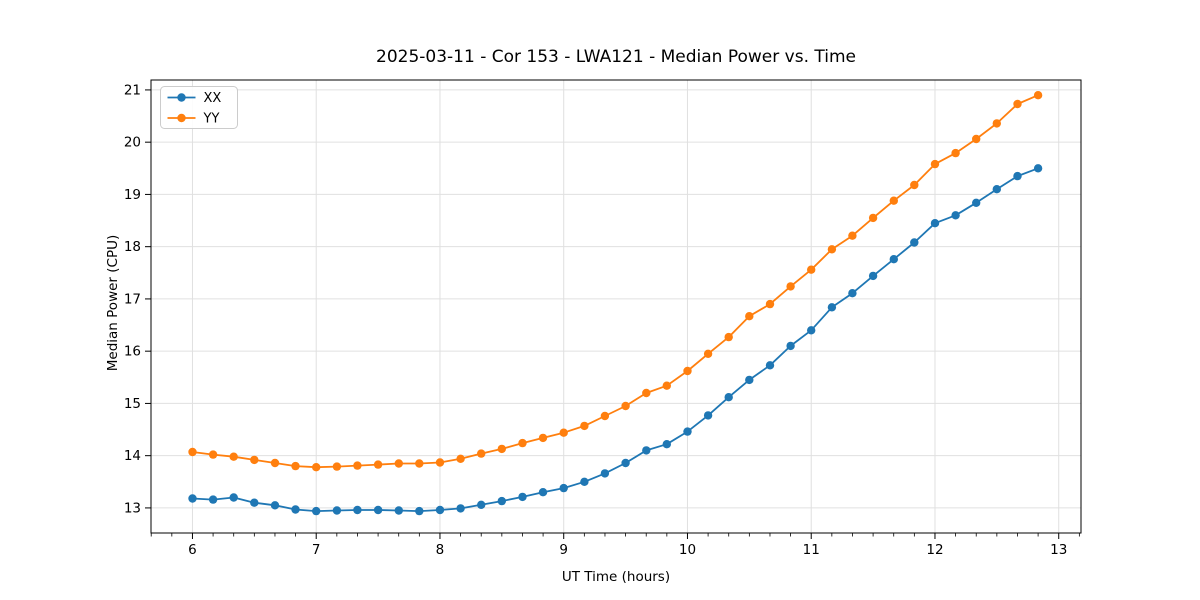 This screenshot has width=1200, height=600. I want to click on x-tick-label: 8, so click(440, 550).